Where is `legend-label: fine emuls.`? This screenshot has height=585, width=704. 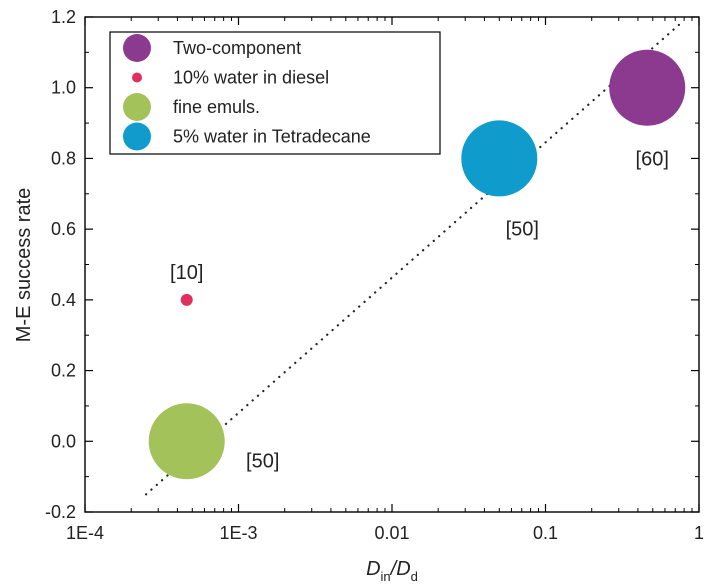
legend-label: fine emuls. is located at coordinates (216, 107).